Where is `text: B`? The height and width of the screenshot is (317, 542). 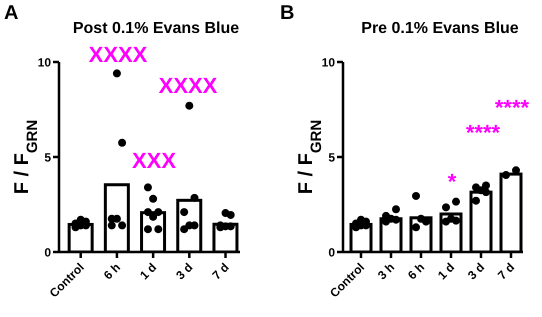
text: B is located at coordinates (287, 13).